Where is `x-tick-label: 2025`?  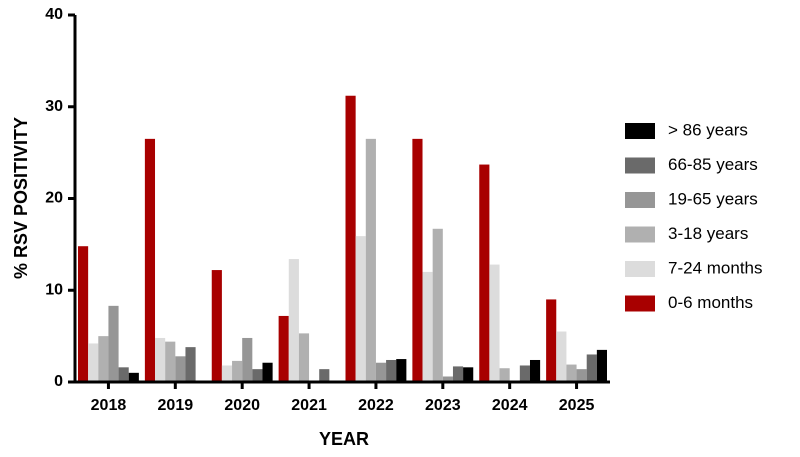
x-tick-label: 2025 is located at coordinates (577, 405).